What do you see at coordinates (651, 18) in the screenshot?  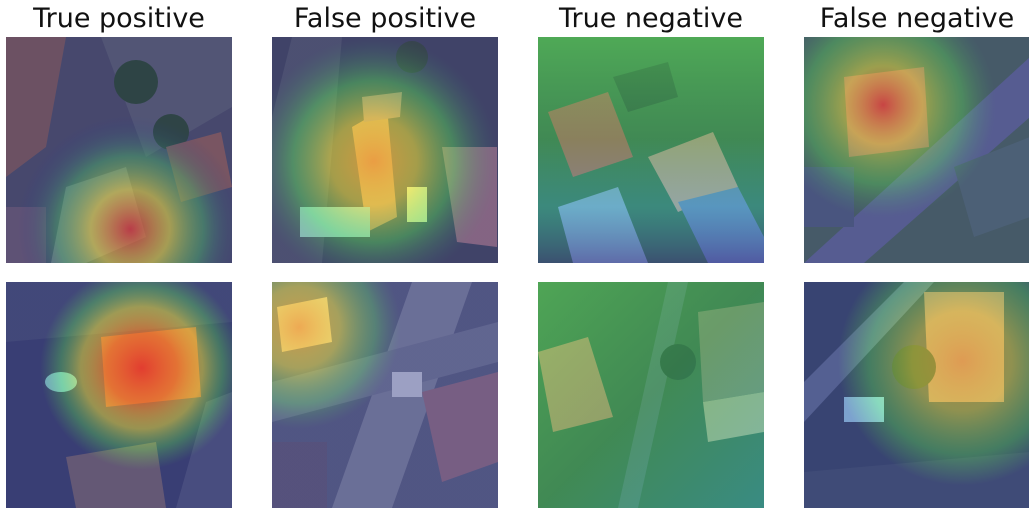 I see `column-title-true-negative: True negative` at bounding box center [651, 18].